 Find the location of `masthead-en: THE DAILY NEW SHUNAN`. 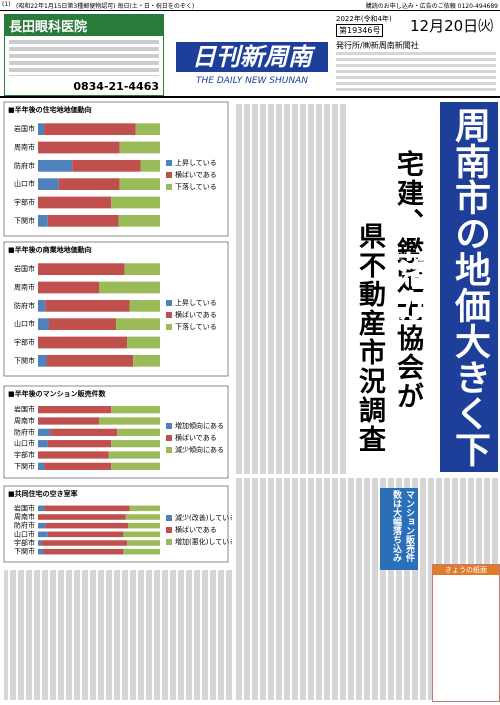

masthead-en: THE DAILY NEW SHUNAN is located at coordinates (252, 81).